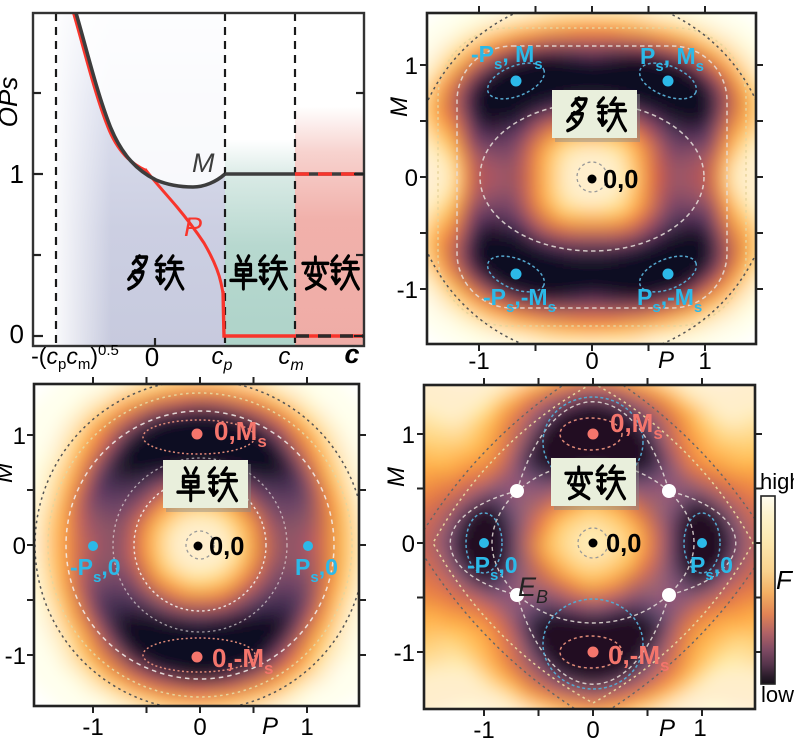 The width and height of the screenshot is (794, 744). Describe the element at coordinates (290, 358) in the screenshot. I see `svg-text: cm` at that location.